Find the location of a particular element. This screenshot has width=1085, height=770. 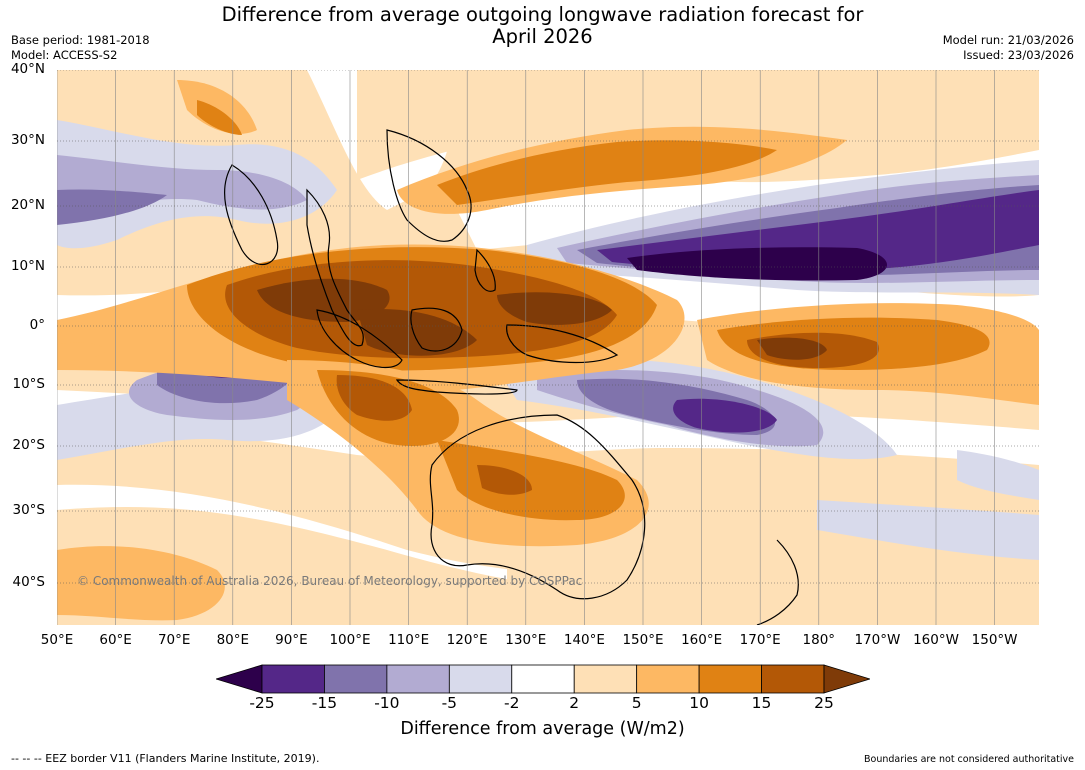

latitude-label: 10°S is located at coordinates (29, 384).